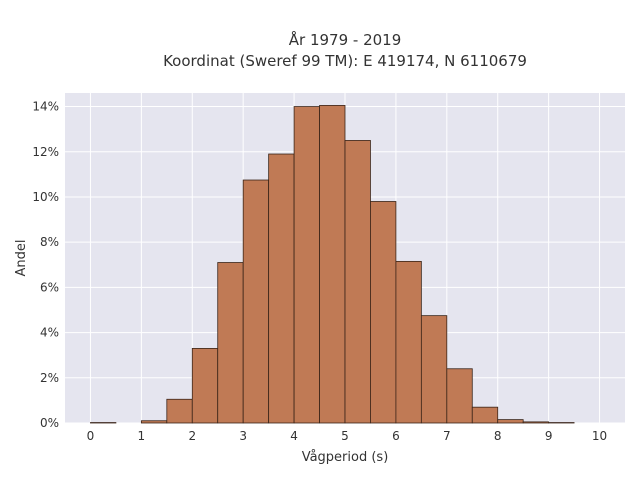 This screenshot has height=480, width=640. I want to click on y-tick-label: 2%, so click(49, 378).